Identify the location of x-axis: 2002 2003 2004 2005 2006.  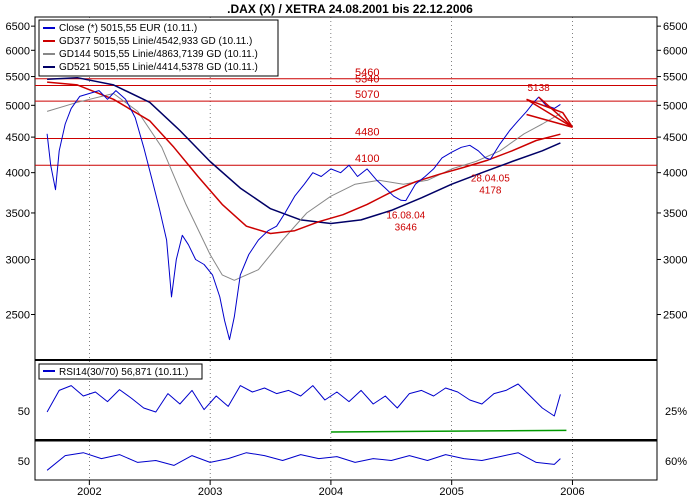
(331, 489).